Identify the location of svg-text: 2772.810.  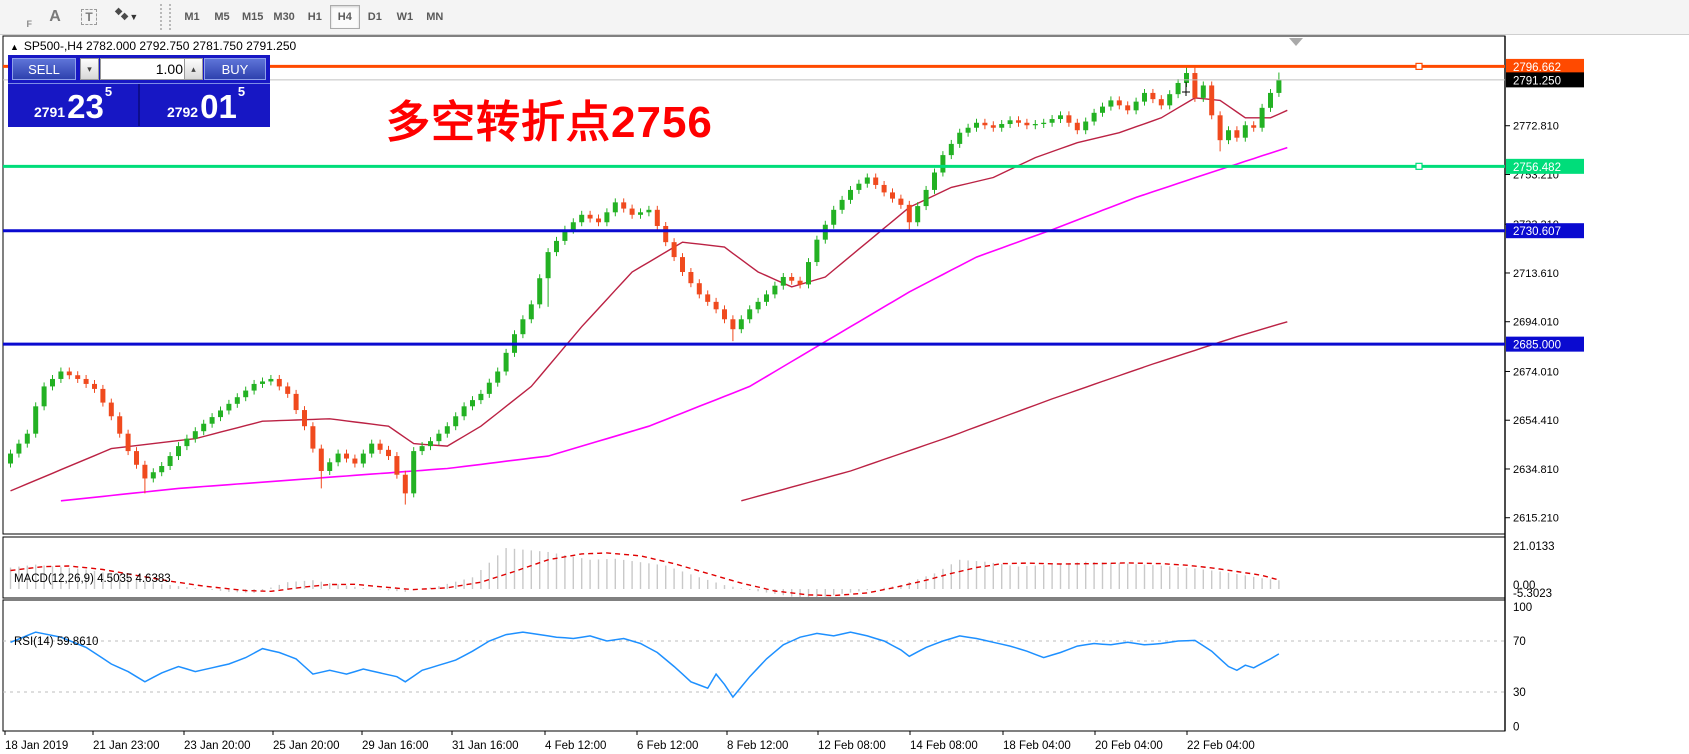
(1536, 127).